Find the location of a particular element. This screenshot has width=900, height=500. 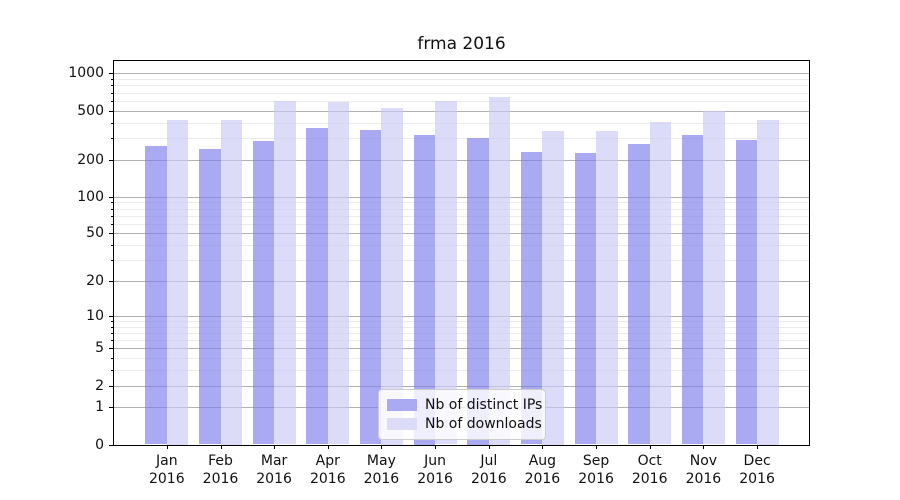

legend-swatch-distinct-ips-icon is located at coordinates (402, 404).